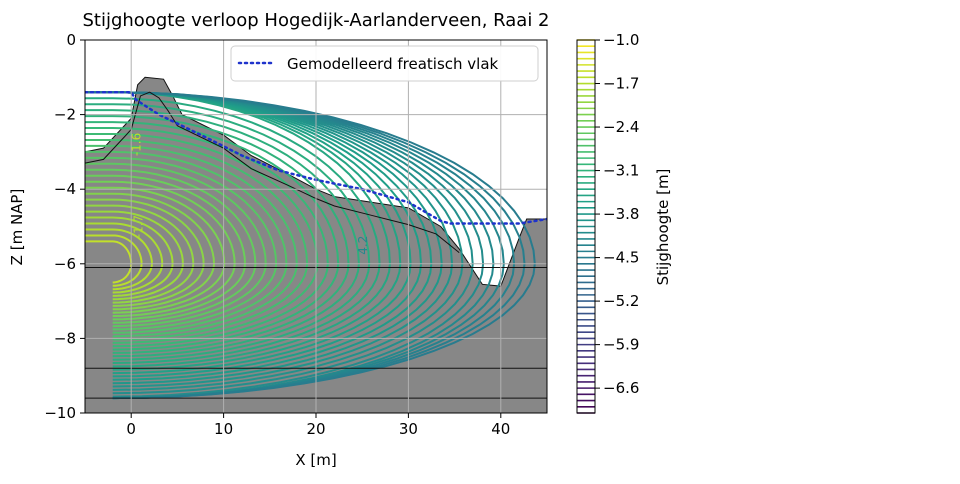 This screenshot has width=960, height=484. What do you see at coordinates (621, 258) in the screenshot?
I see `colorbar-tick-label: −4.5` at bounding box center [621, 258].